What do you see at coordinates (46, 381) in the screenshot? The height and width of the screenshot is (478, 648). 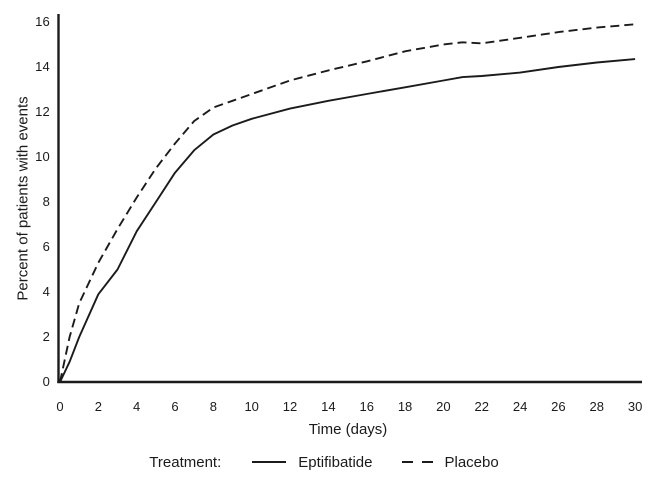 I see `y-tick-label-0: 0` at bounding box center [46, 381].